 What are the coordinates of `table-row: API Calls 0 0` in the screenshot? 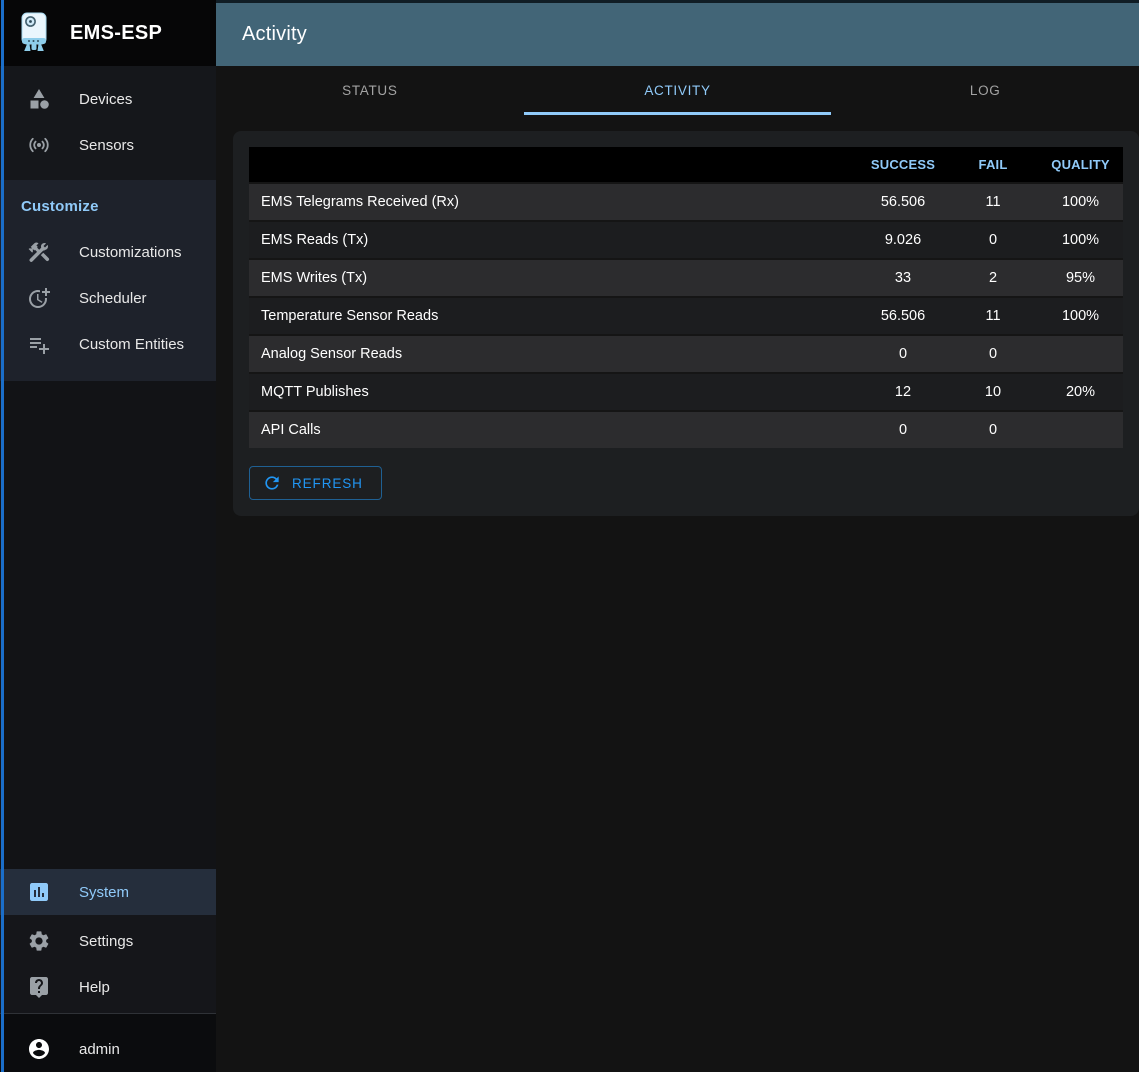 It's located at (686, 429).